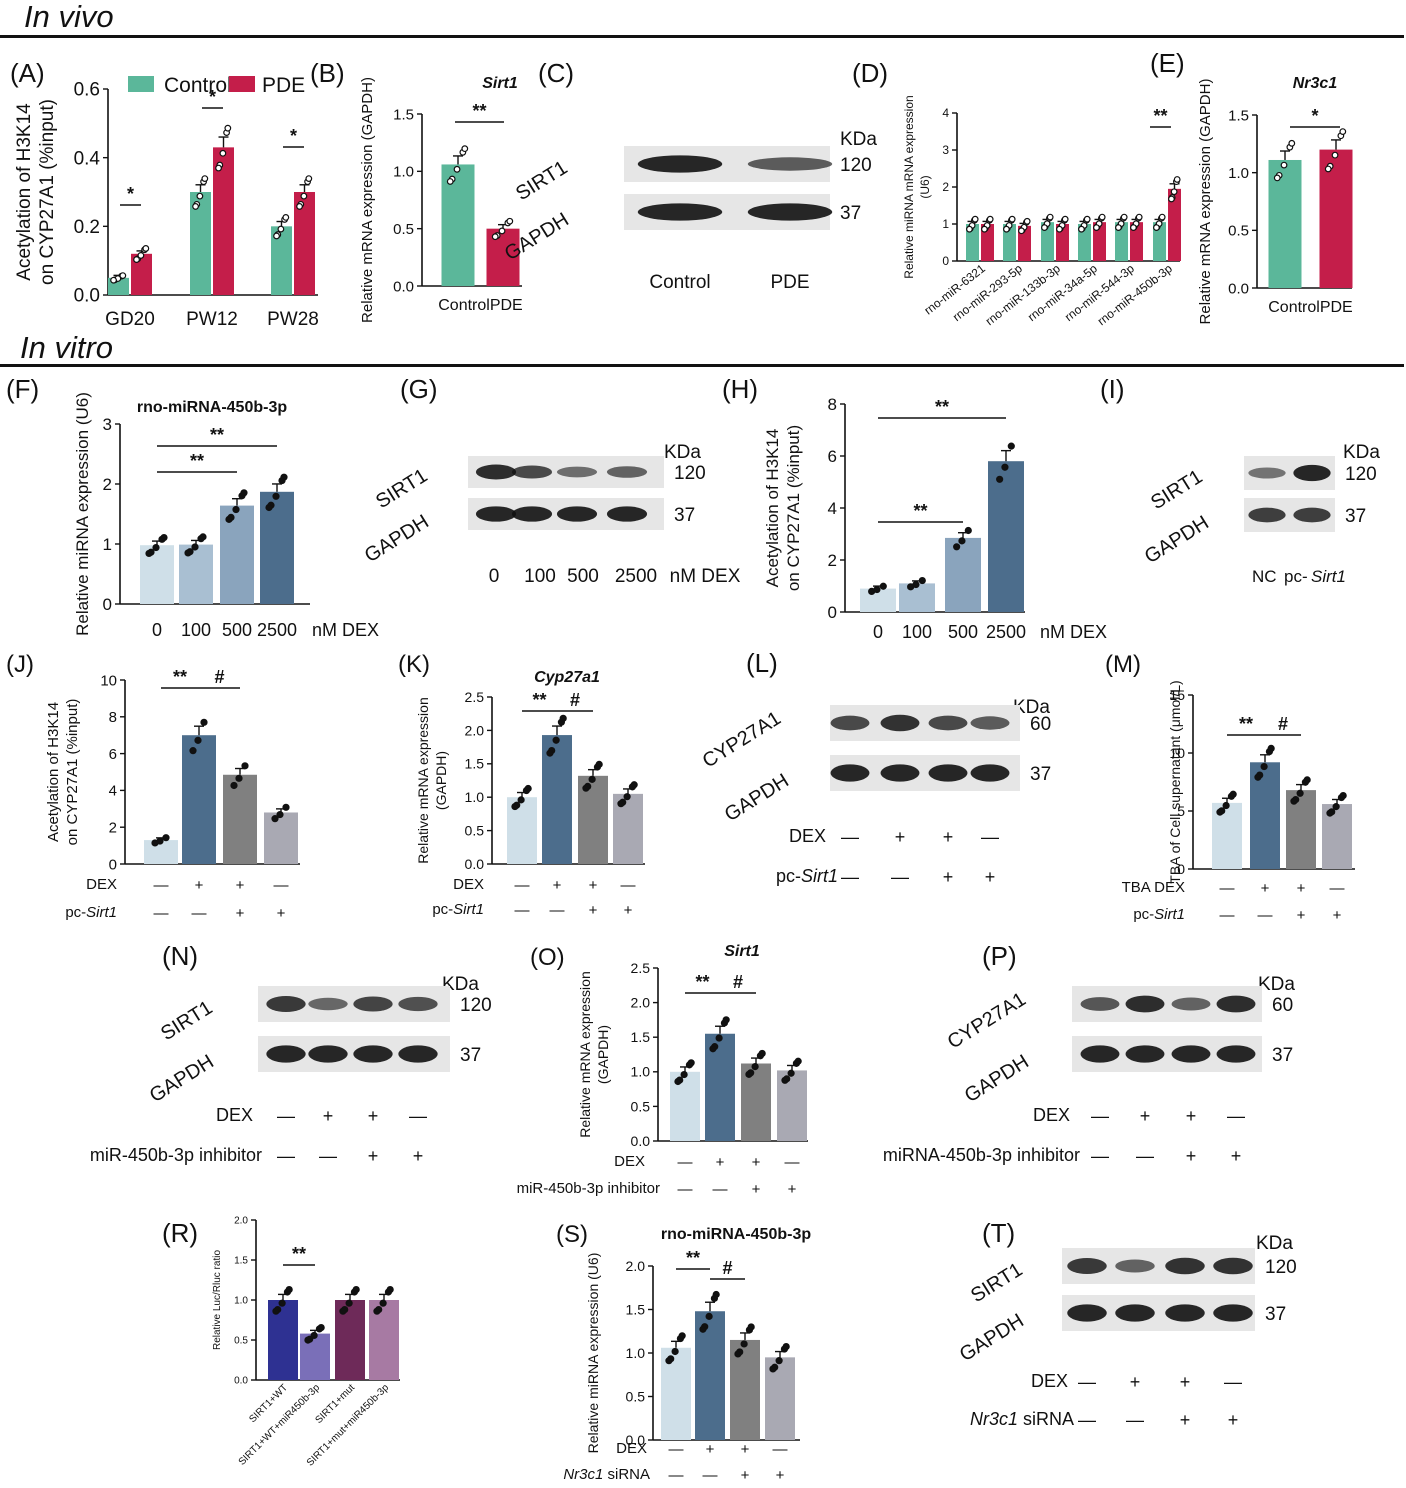  What do you see at coordinates (293, 136) in the screenshot?
I see `significance-mark: *` at bounding box center [293, 136].